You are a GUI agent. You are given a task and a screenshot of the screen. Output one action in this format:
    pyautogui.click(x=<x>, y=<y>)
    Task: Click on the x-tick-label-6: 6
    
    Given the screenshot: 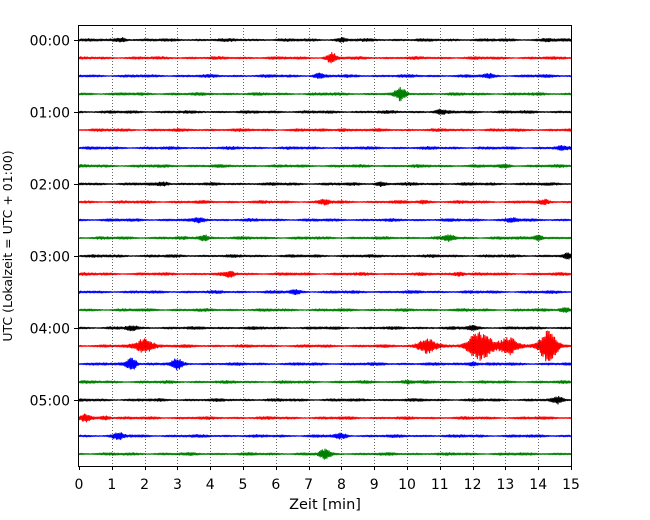 What is the action you would take?
    pyautogui.click(x=275, y=485)
    